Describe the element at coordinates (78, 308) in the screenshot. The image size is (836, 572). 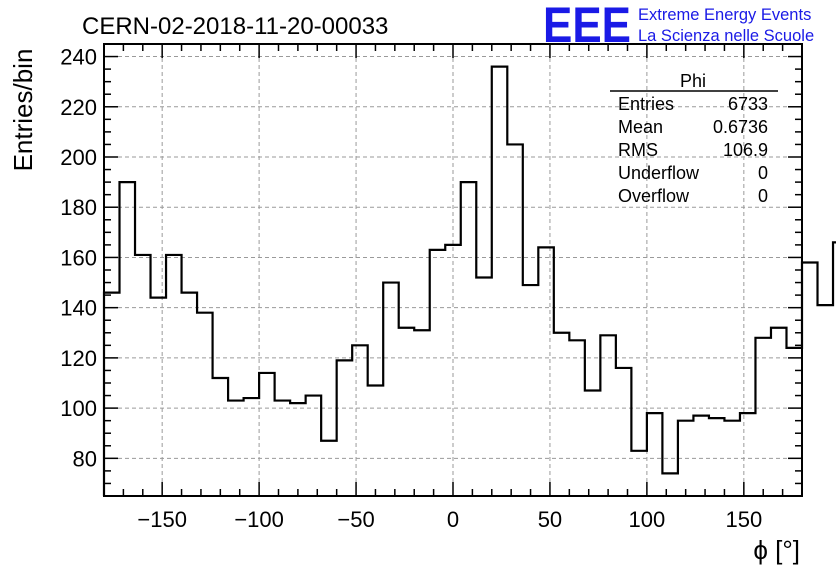
I see `y-tick-label-3: 140` at that location.